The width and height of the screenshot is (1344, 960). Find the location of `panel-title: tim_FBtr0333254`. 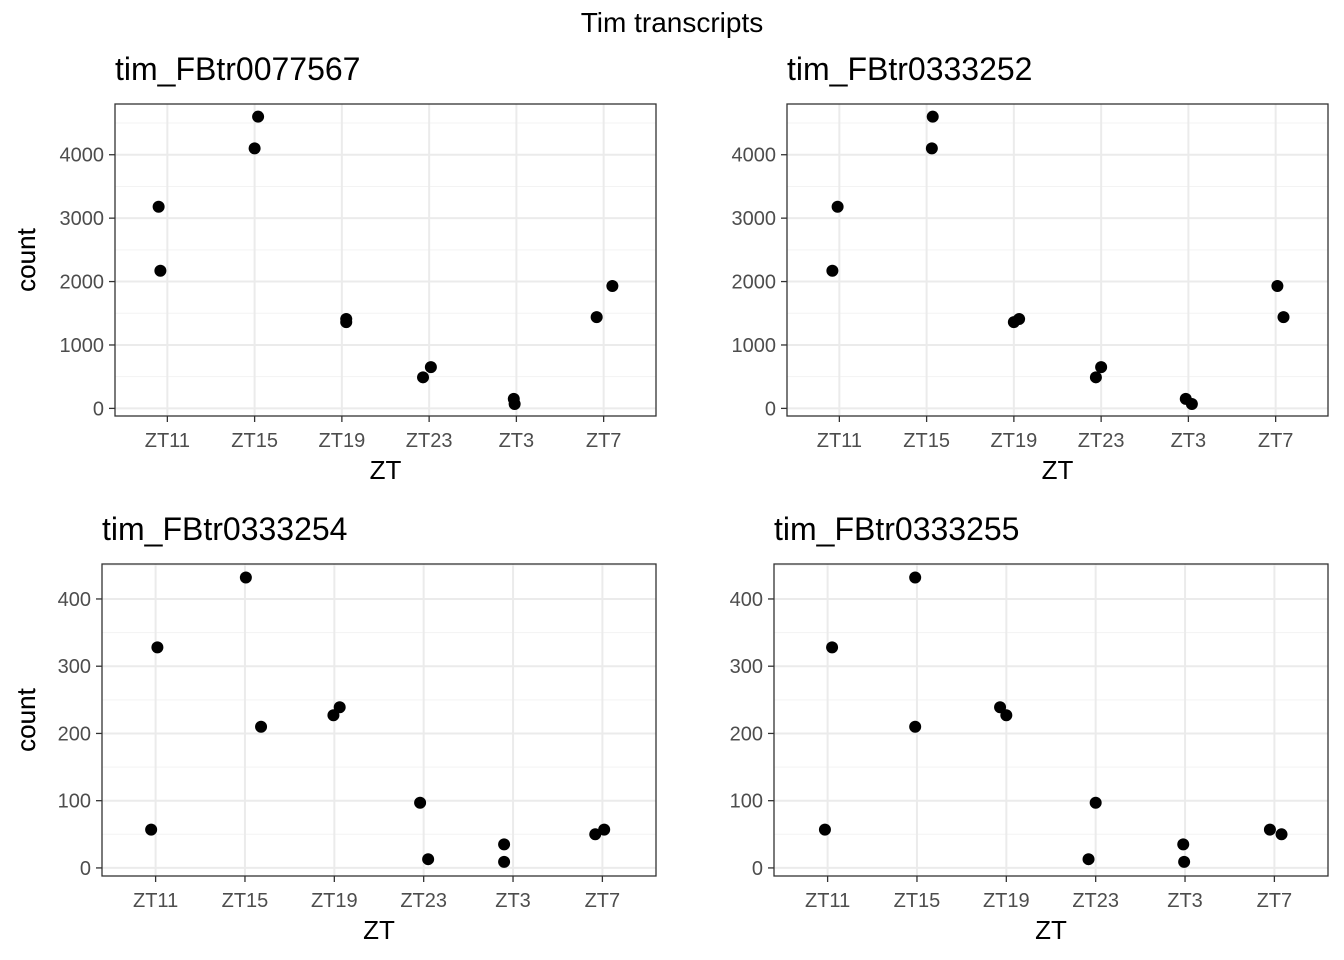

panel-title: tim_FBtr0333254 is located at coordinates (224, 529).